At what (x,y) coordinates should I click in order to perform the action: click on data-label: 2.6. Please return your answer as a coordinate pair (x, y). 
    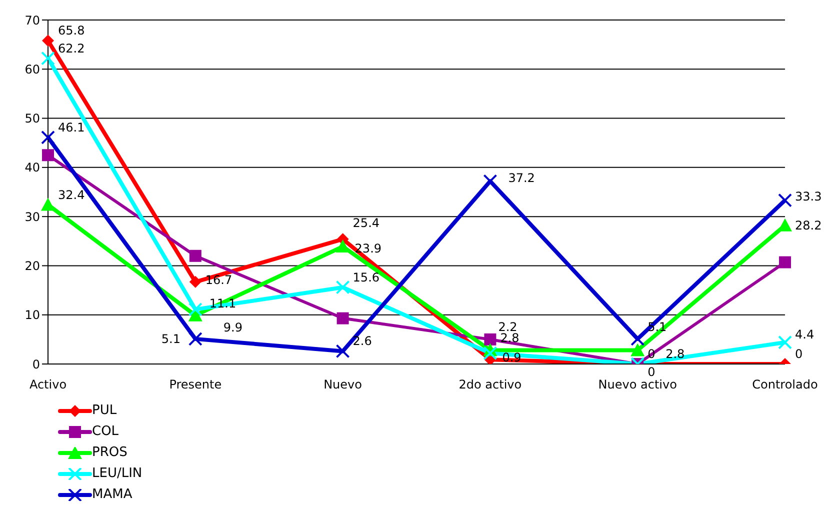
    Looking at the image, I should click on (362, 341).